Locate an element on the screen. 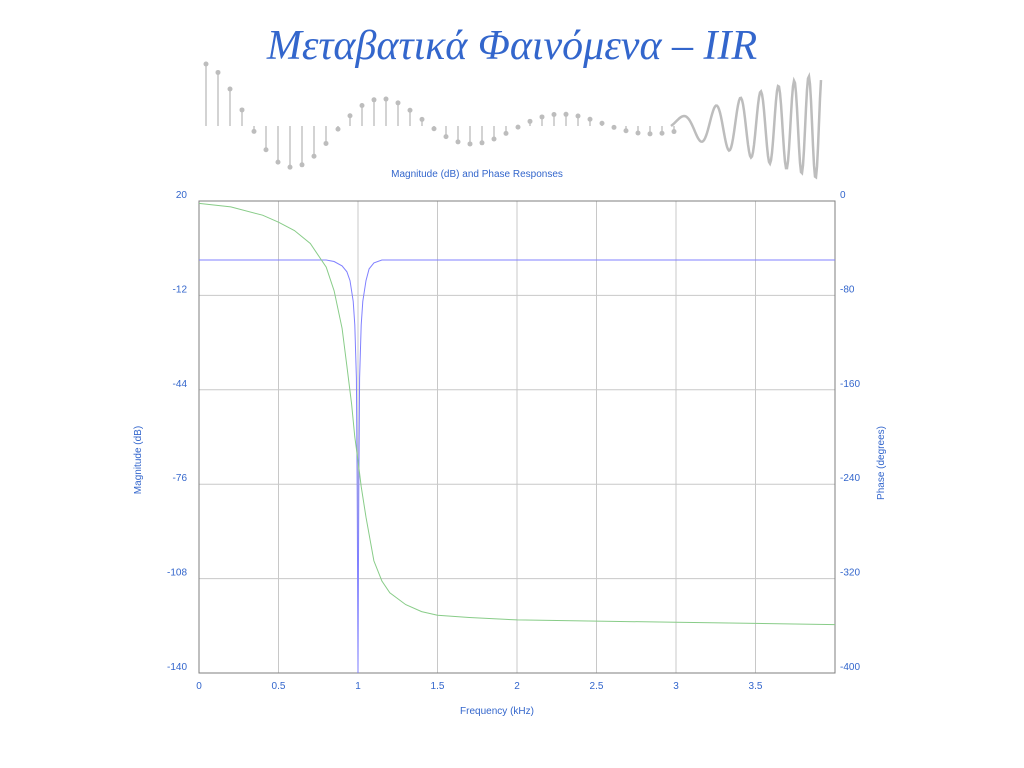 This screenshot has height=768, width=1024. y-tick-label-right: -320 is located at coordinates (850, 573).